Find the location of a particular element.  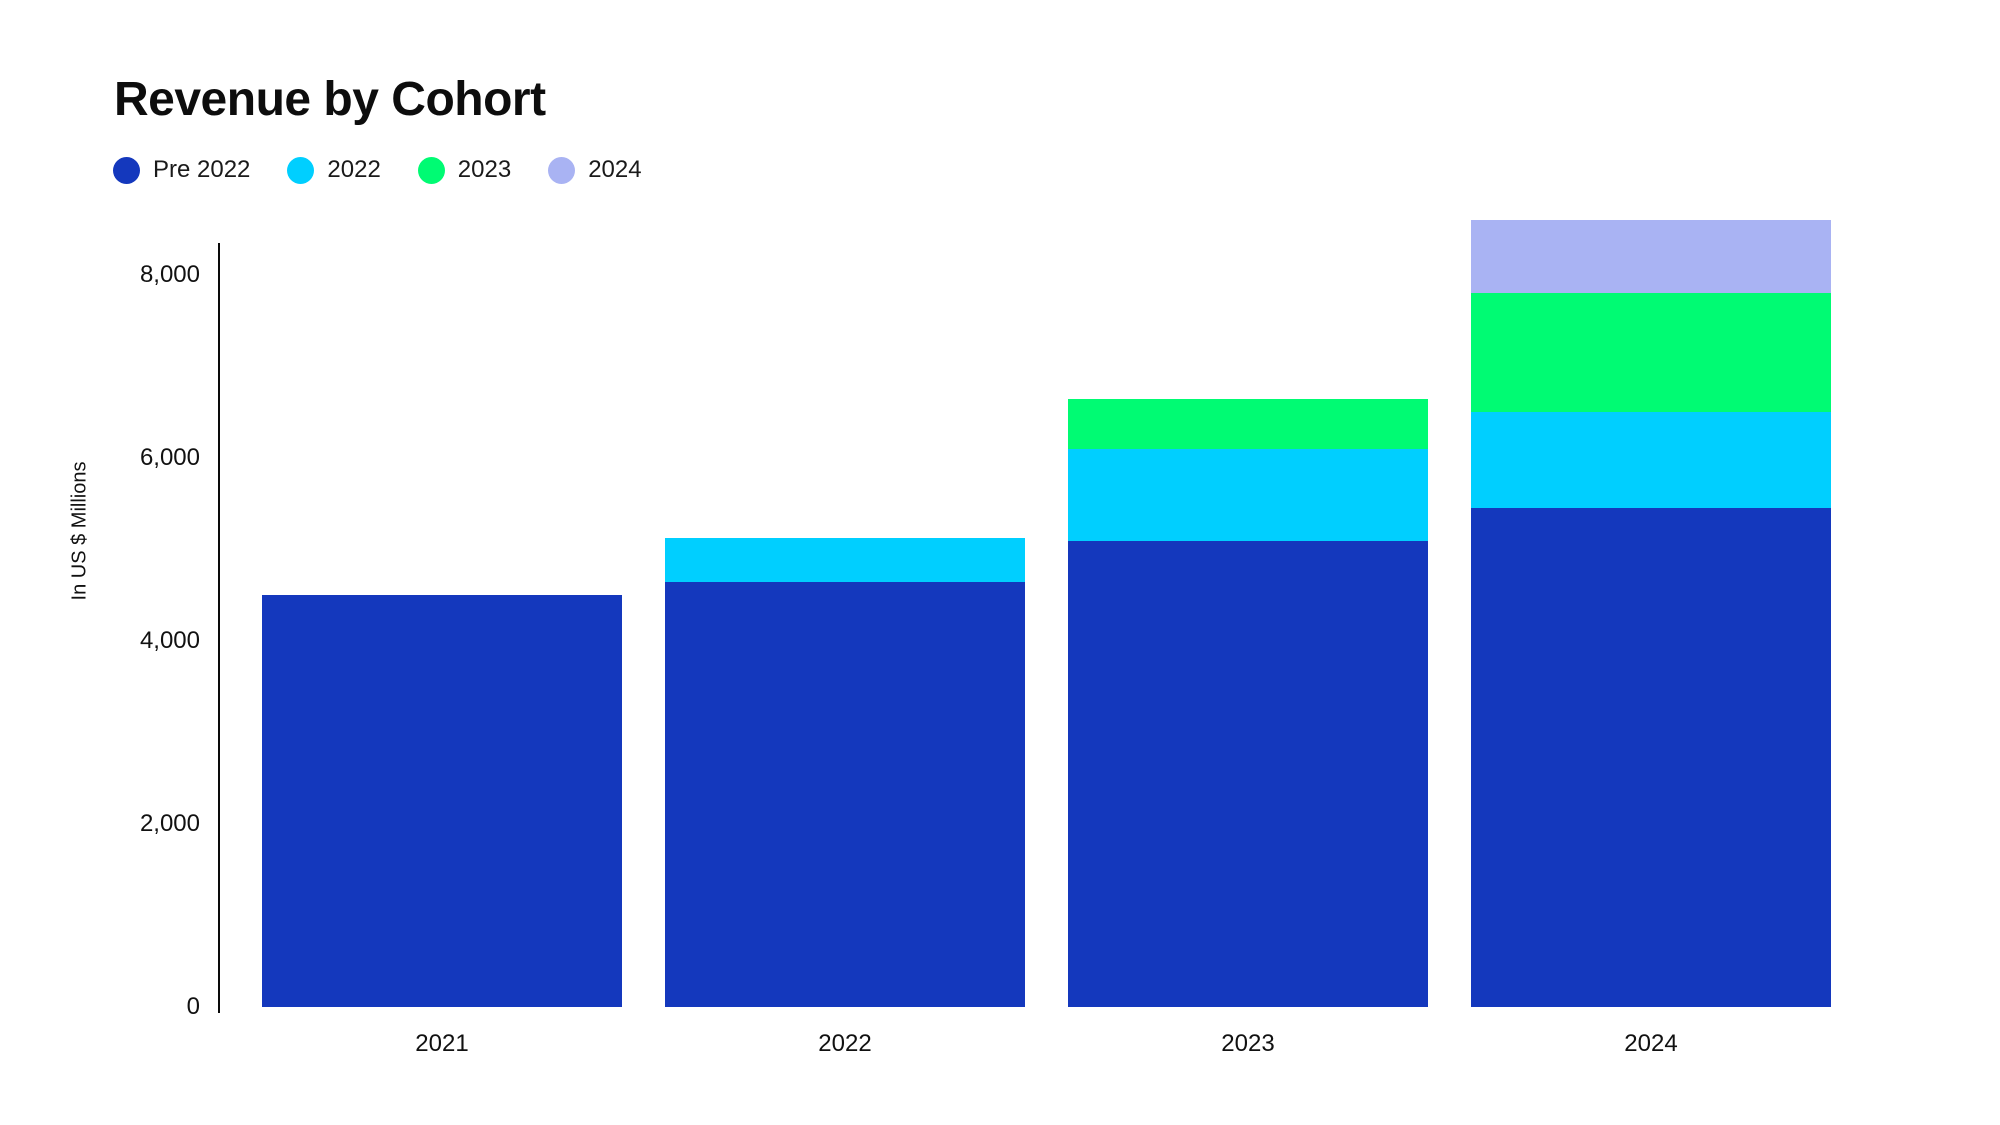

legend-label: 2024 is located at coordinates (615, 169).